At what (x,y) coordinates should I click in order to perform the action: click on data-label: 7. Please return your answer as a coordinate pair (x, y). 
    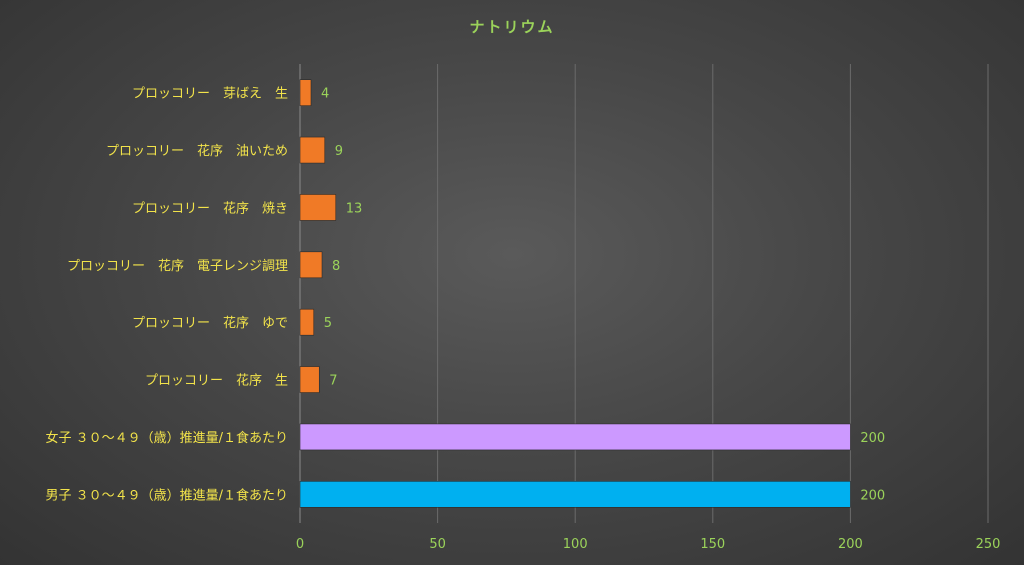
    Looking at the image, I should click on (333, 381).